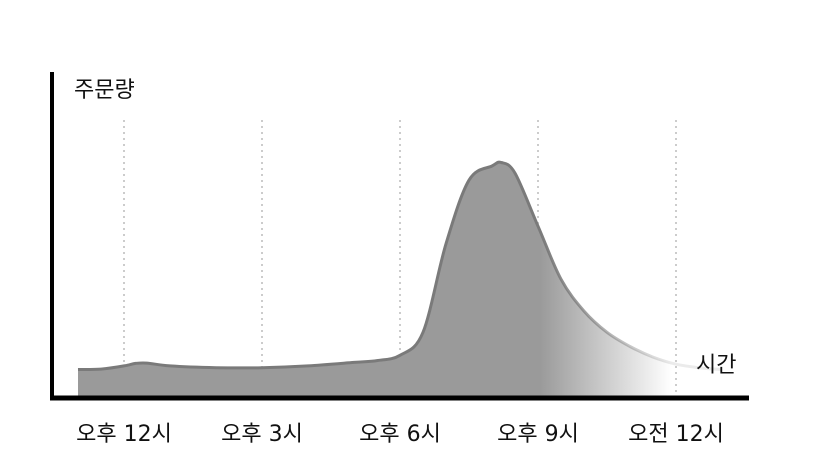 This screenshot has height=450, width=840. Describe the element at coordinates (124, 434) in the screenshot. I see `x-tick-label: 오후 12시` at that location.